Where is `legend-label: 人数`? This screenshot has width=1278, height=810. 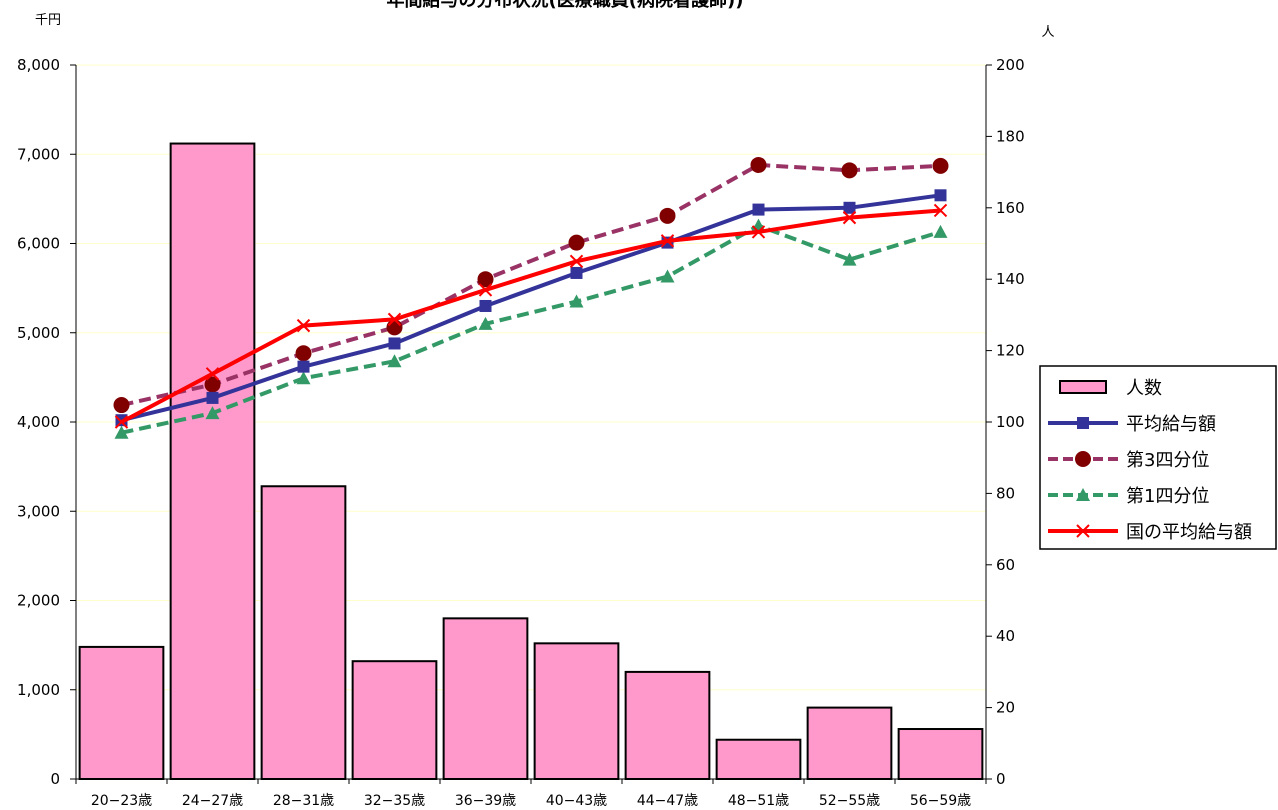 legend-label: 人数 is located at coordinates (1144, 388).